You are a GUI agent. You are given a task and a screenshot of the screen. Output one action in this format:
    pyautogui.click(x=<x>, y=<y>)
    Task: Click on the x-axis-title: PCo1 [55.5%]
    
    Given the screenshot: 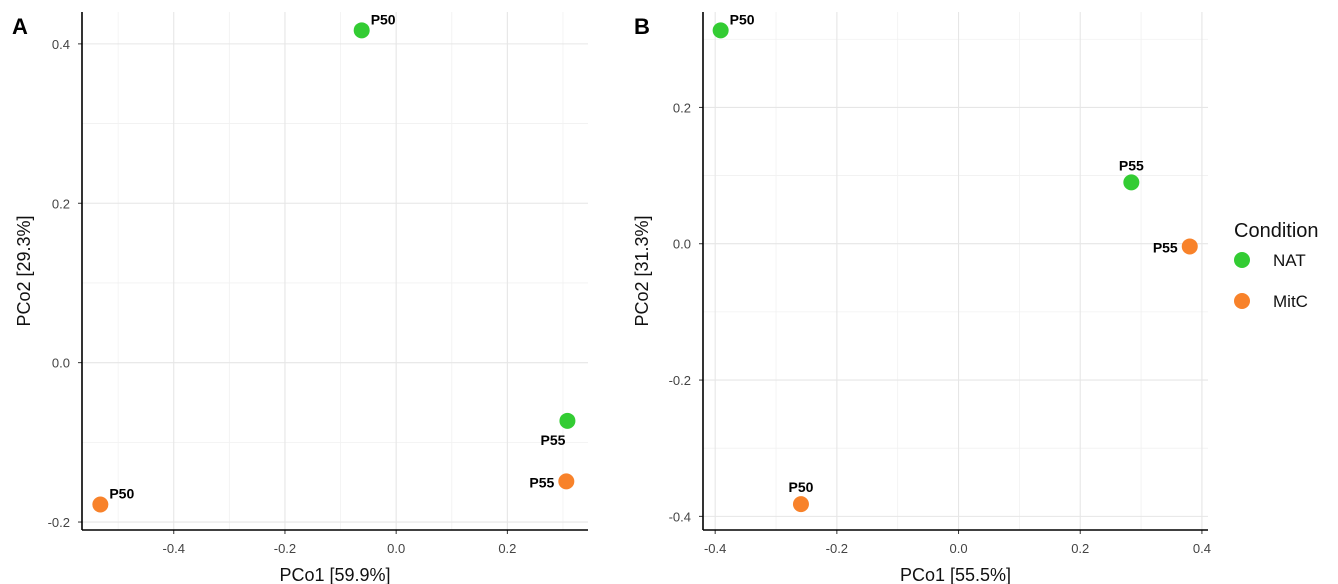 What is the action you would take?
    pyautogui.click(x=955, y=574)
    